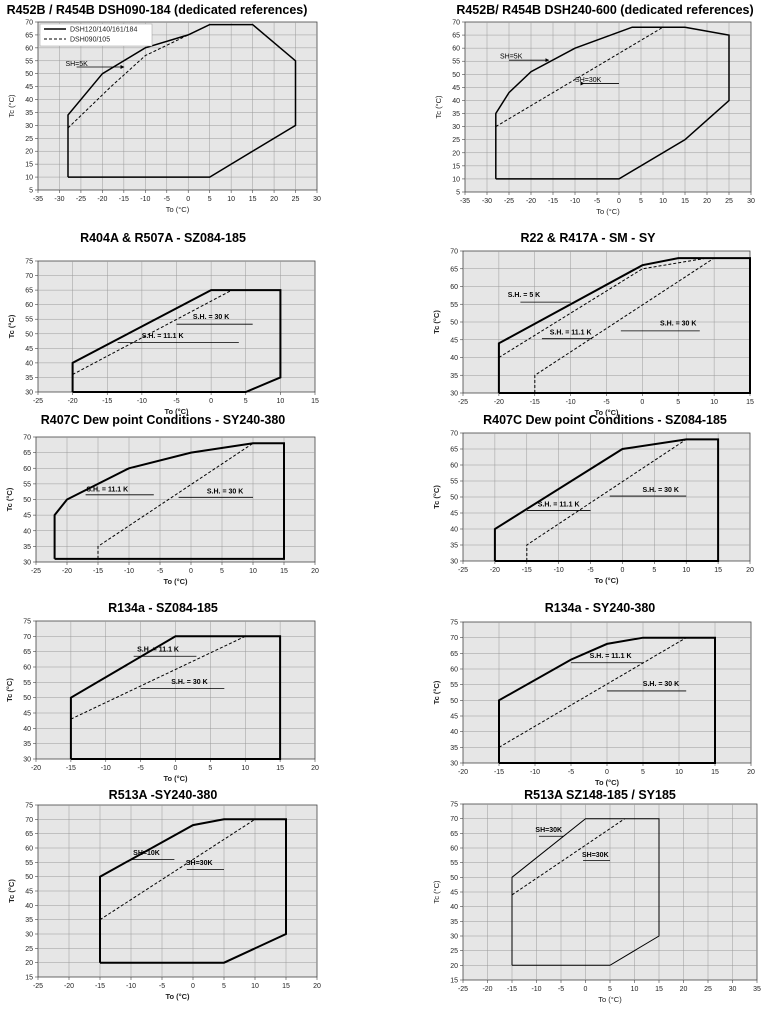 This screenshot has width=776, height=1010. Describe the element at coordinates (511, 57) in the screenshot. I see `annotation-label: SH=5K` at that location.